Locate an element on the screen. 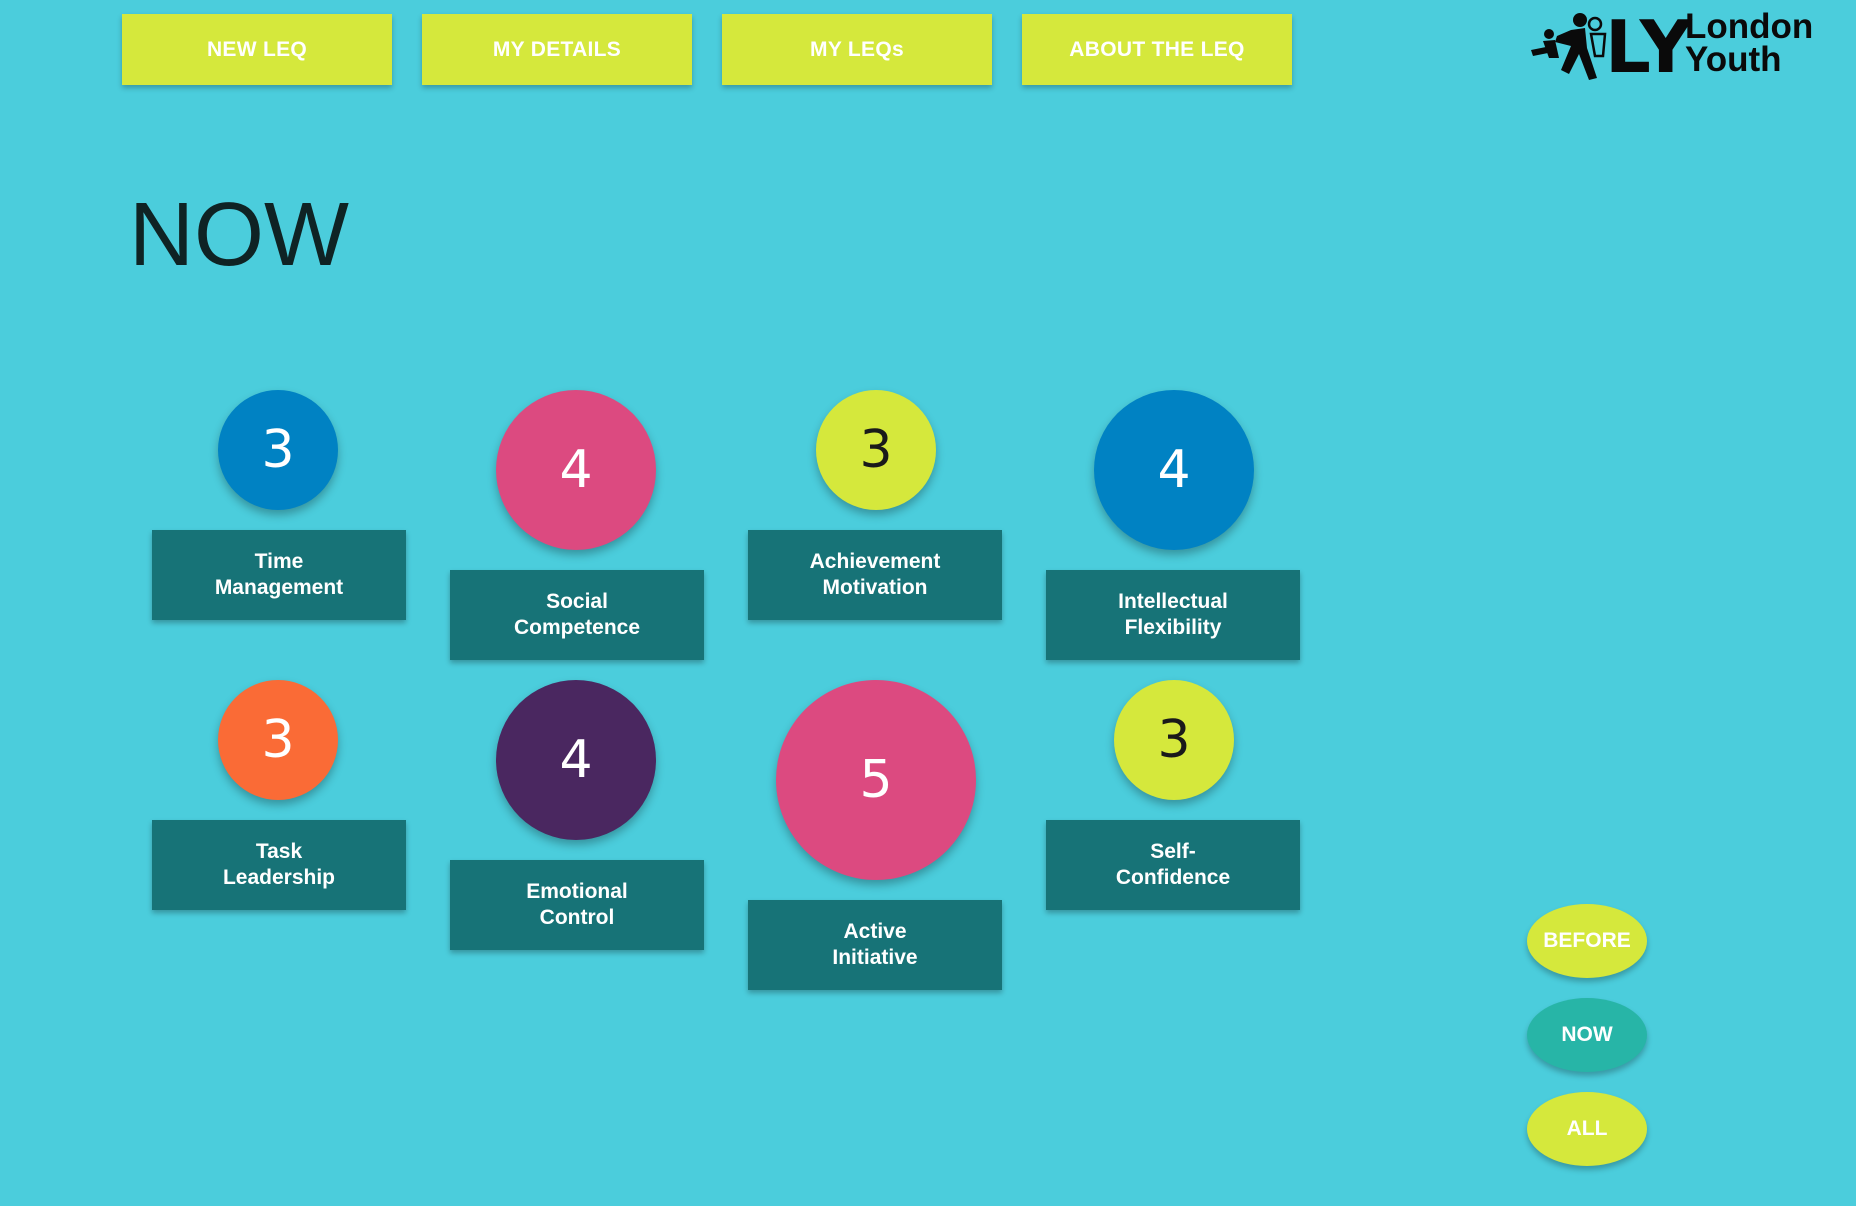 The height and width of the screenshot is (1206, 1856). nav-my-details-button: MY DETAILS is located at coordinates (557, 49).